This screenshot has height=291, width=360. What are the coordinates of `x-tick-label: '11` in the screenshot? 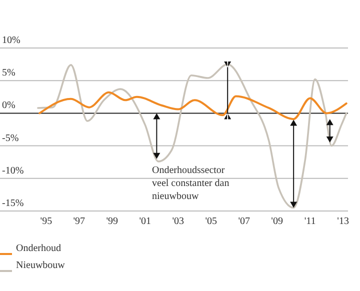 It's located at (310, 221).